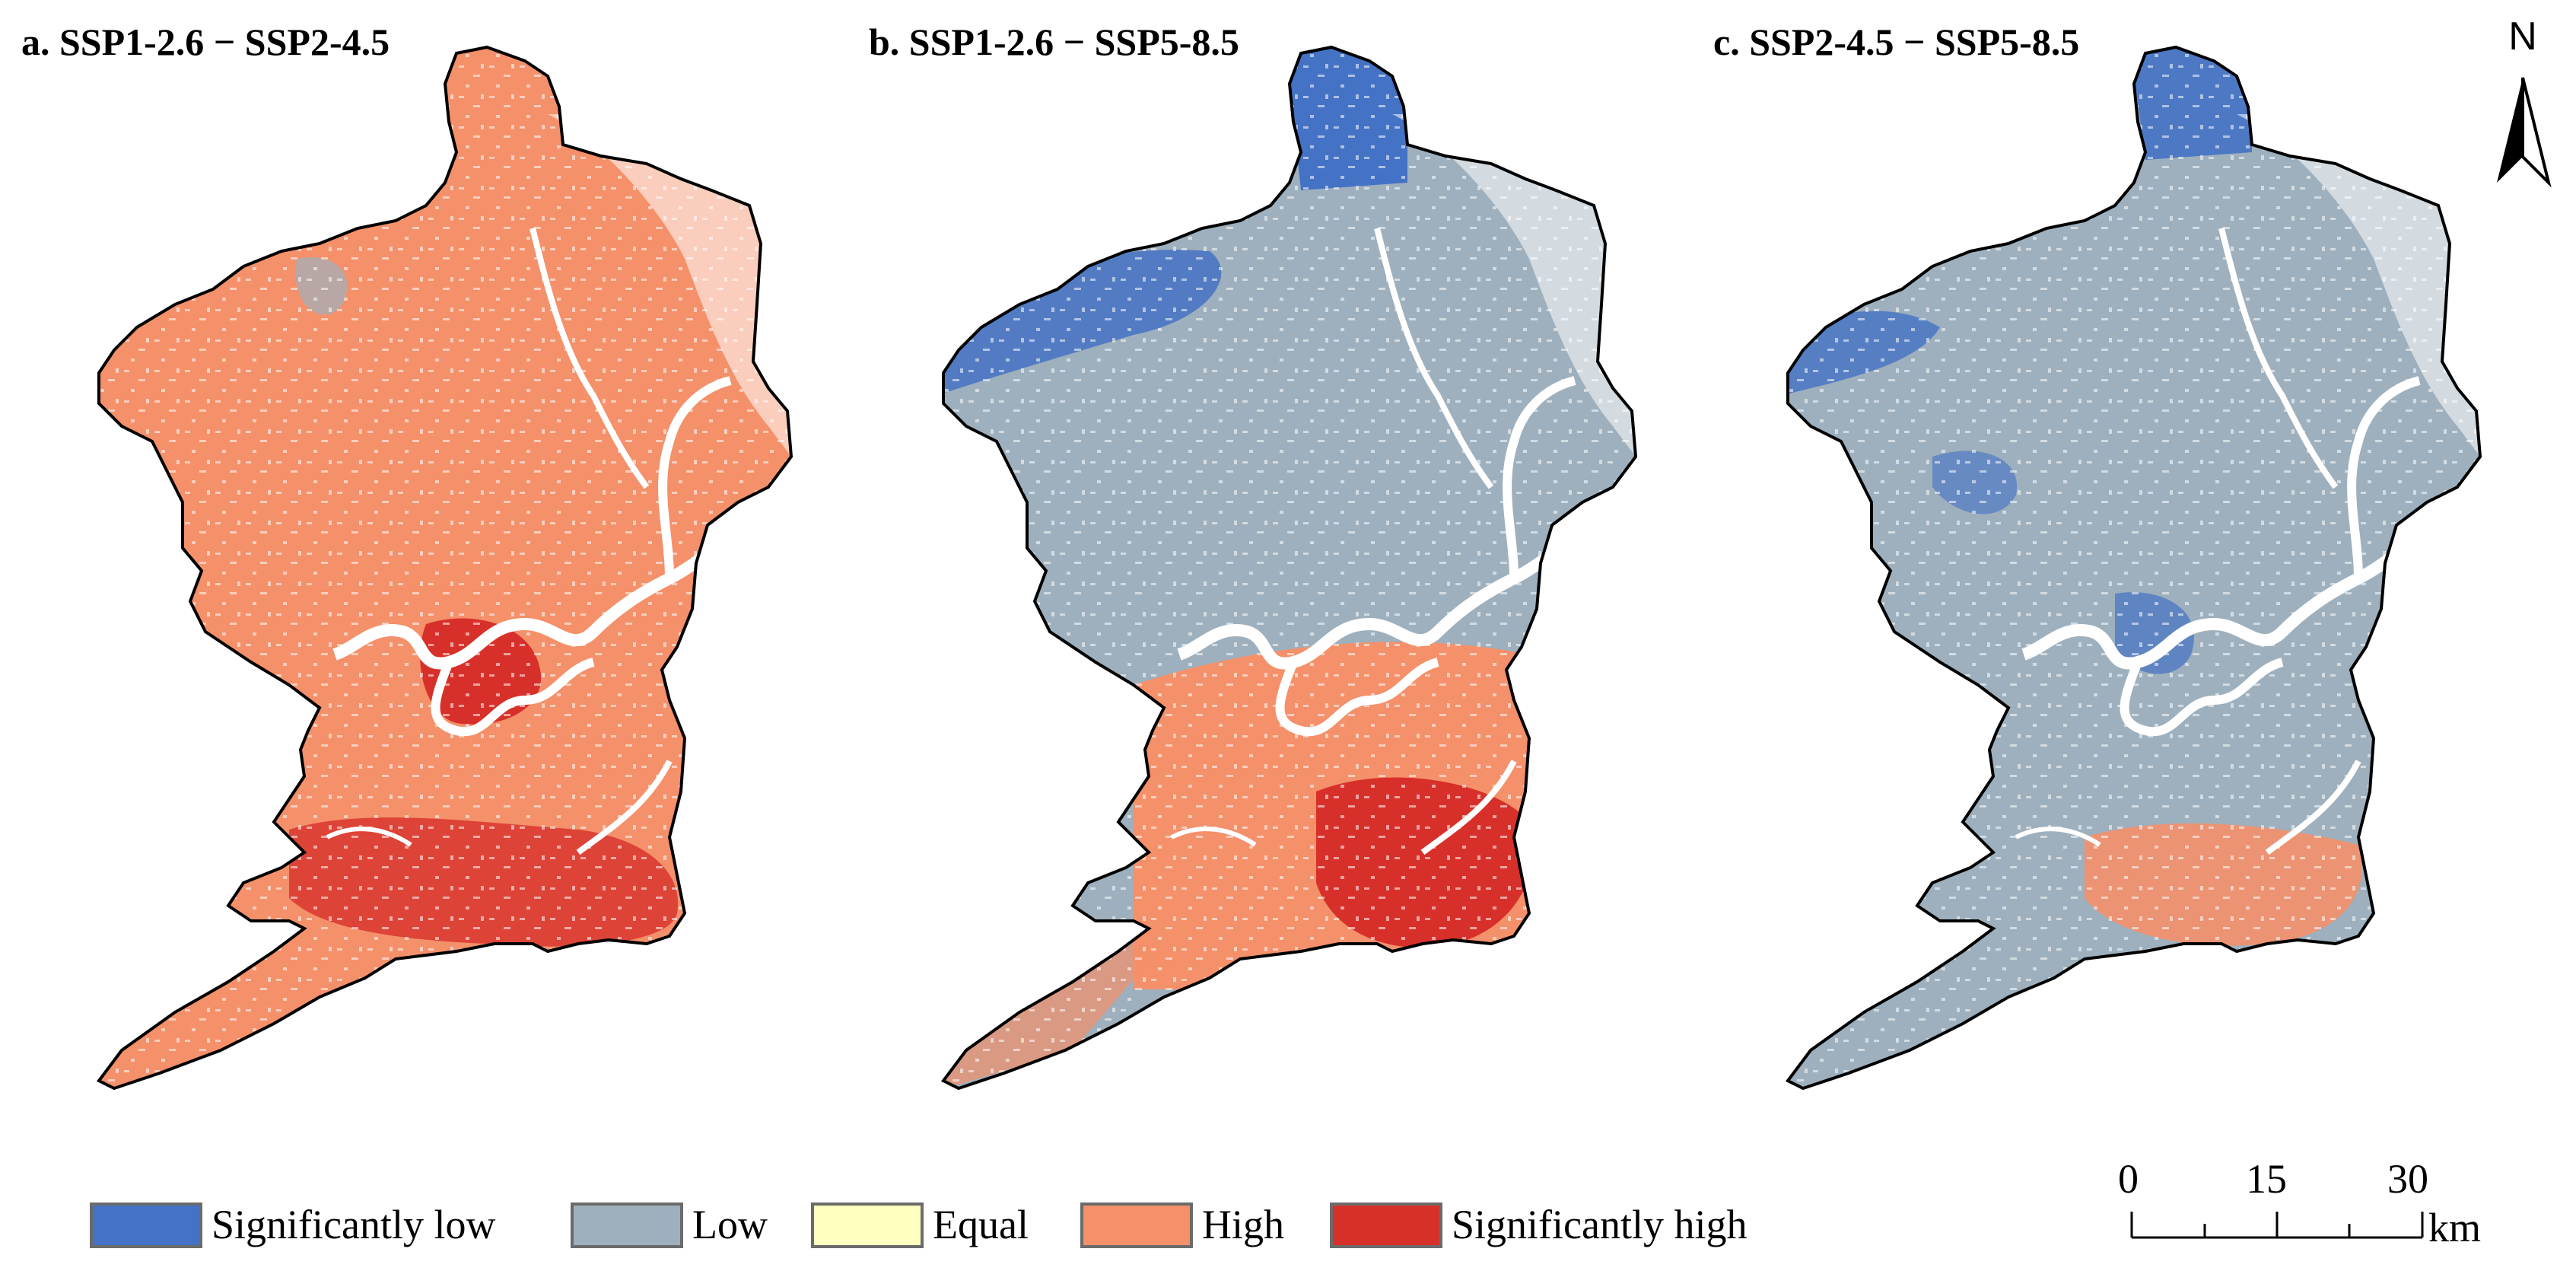 This screenshot has width=2576, height=1271. I want to click on north-label: N, so click(2522, 36).